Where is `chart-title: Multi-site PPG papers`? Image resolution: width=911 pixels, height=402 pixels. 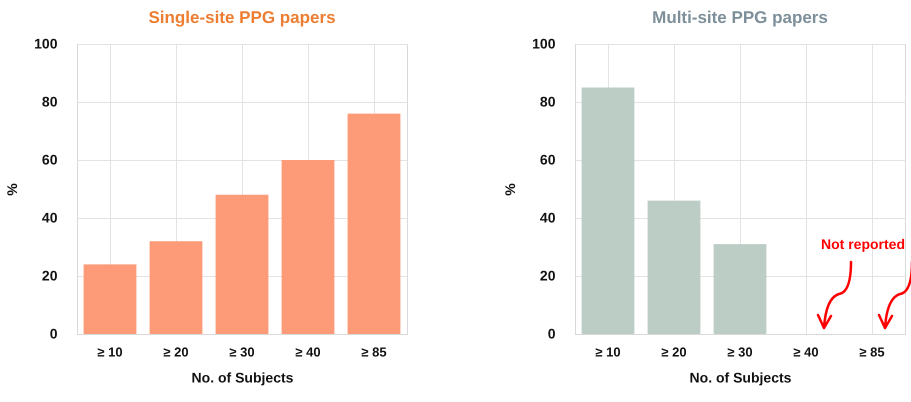
chart-title: Multi-site PPG papers is located at coordinates (740, 17).